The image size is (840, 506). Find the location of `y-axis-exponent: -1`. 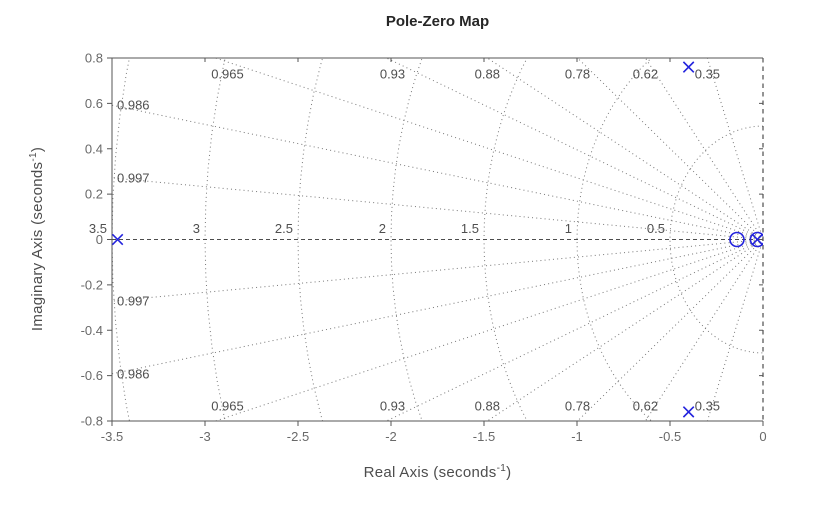

y-axis-exponent: -1 is located at coordinates (33, 157).